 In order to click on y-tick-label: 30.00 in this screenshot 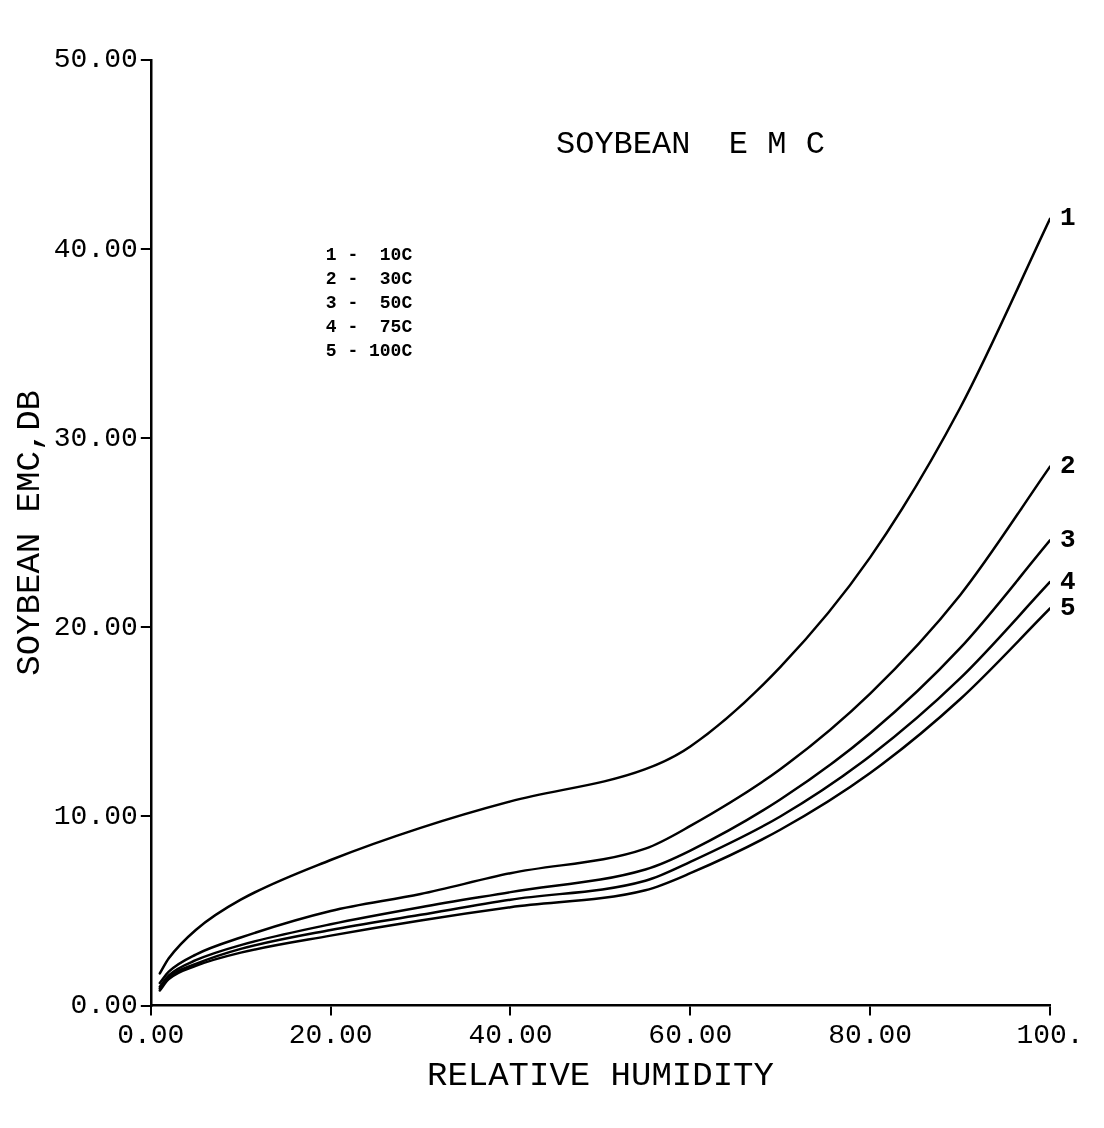, I will do `click(95, 438)`.